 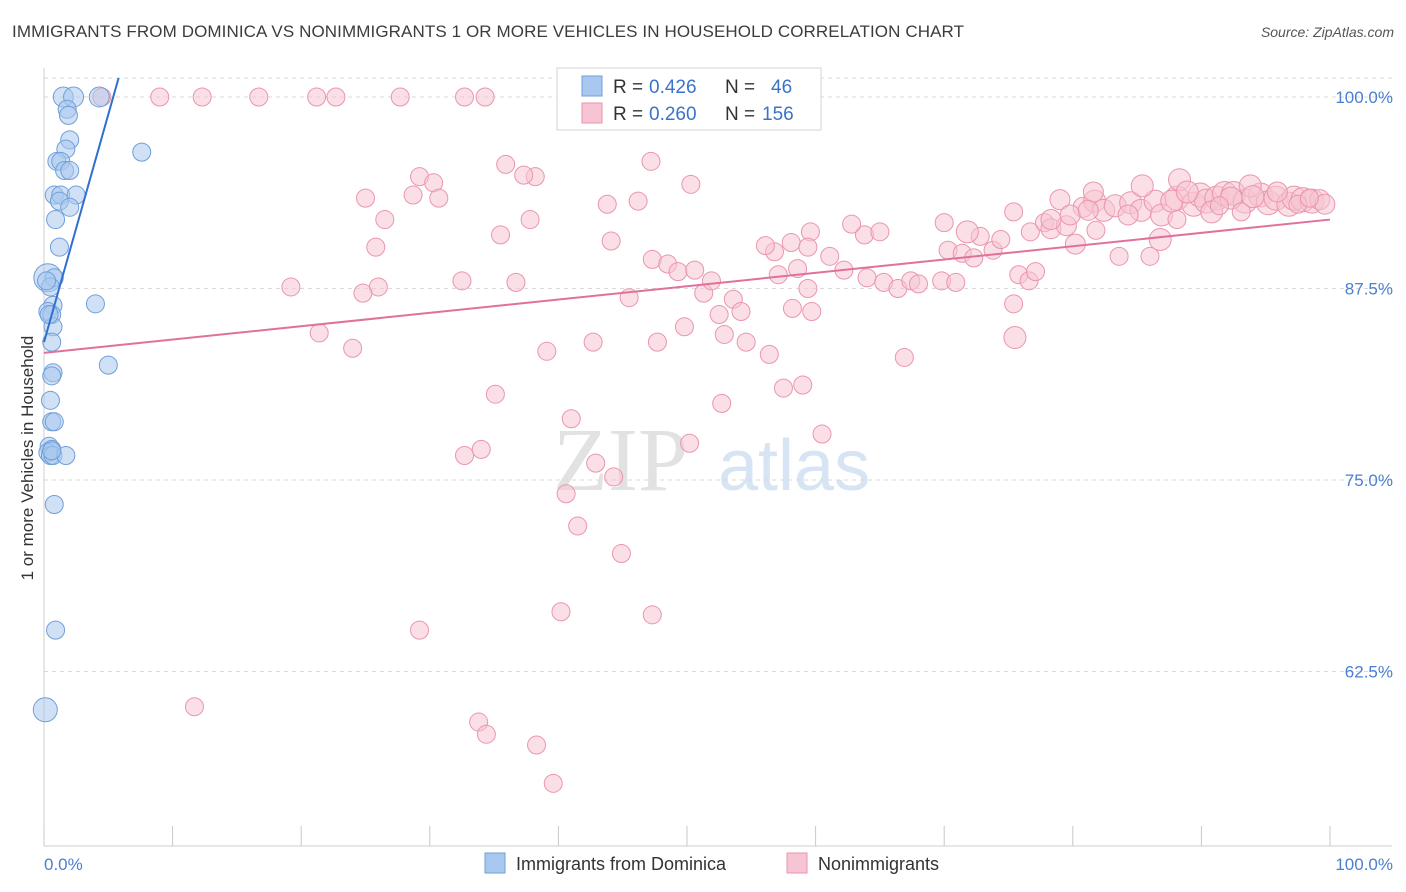 What do you see at coordinates (687, 836) in the screenshot?
I see `x-tick-marks` at bounding box center [687, 836].